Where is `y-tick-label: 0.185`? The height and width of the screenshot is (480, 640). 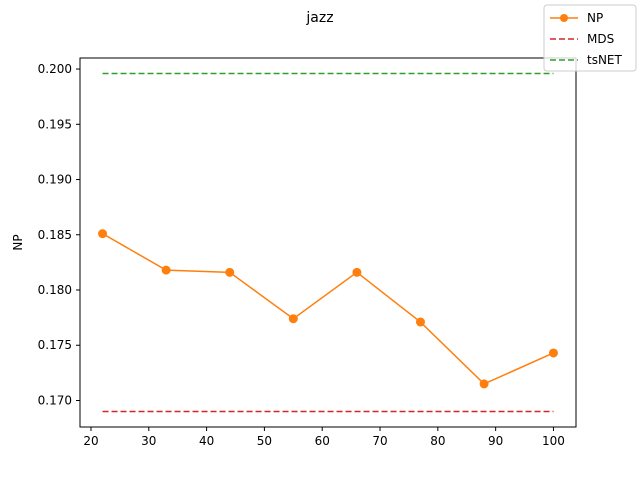
y-tick-label: 0.185 is located at coordinates (55, 235).